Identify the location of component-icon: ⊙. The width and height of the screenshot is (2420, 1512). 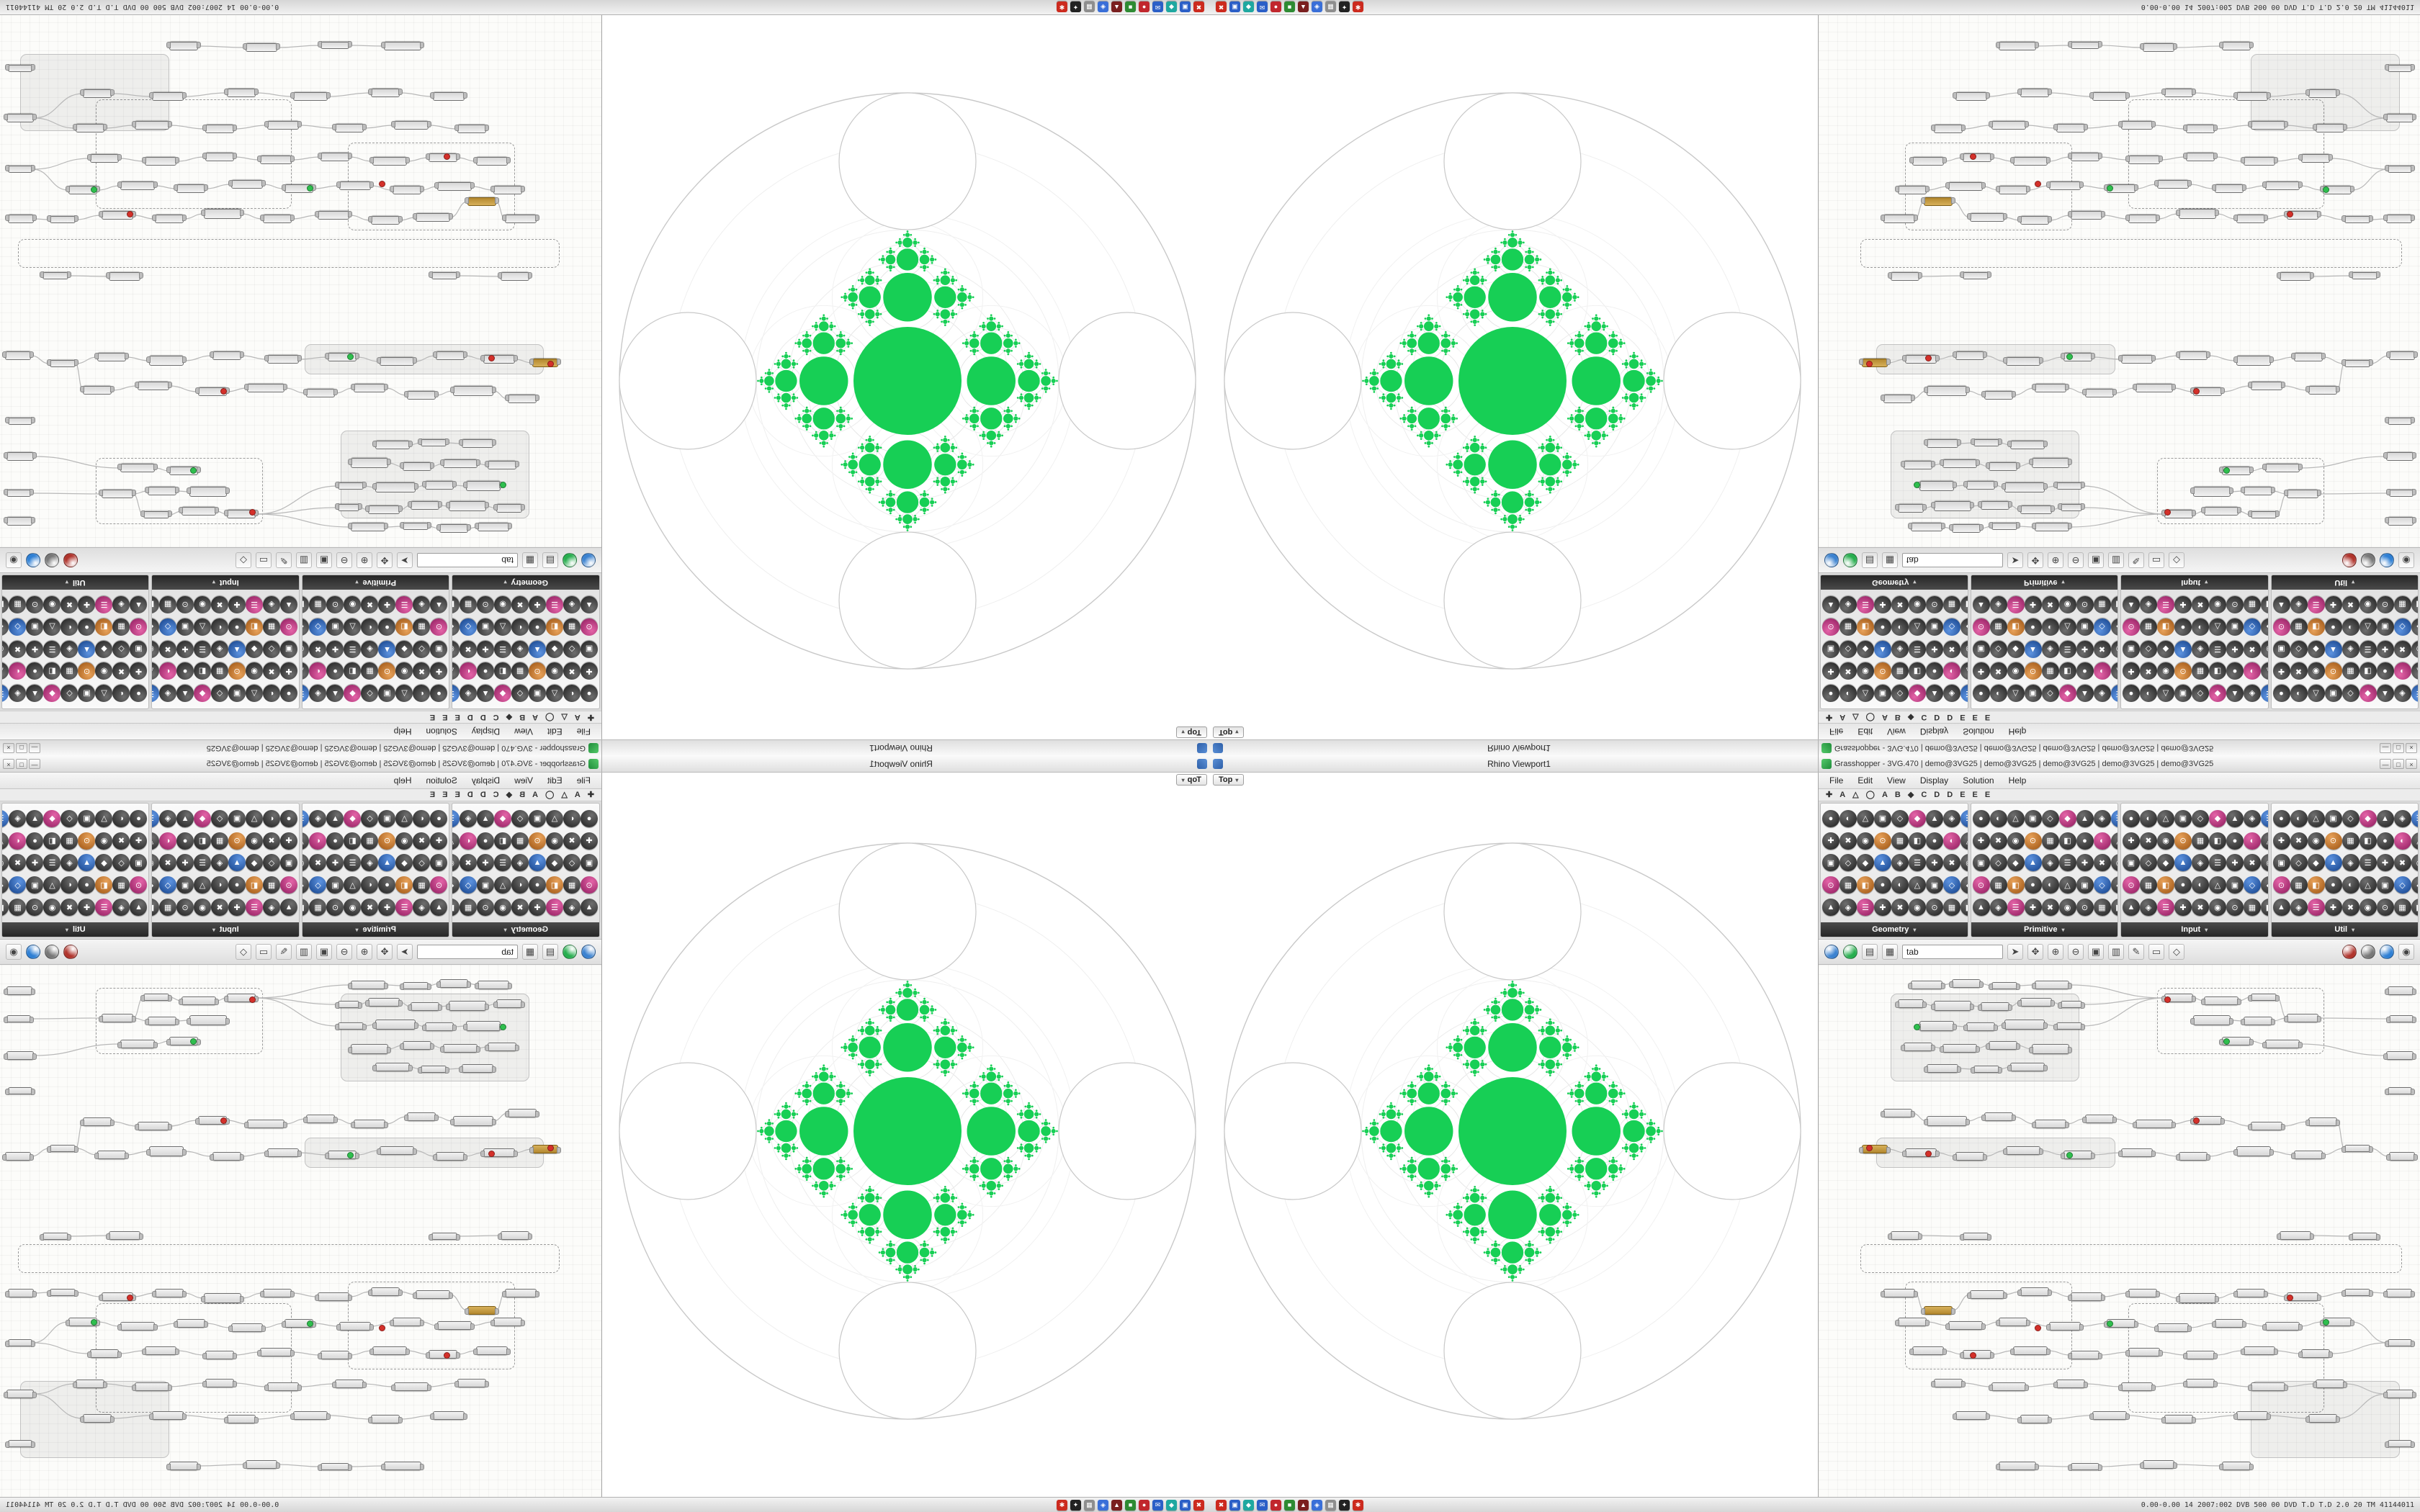
(2333, 841).